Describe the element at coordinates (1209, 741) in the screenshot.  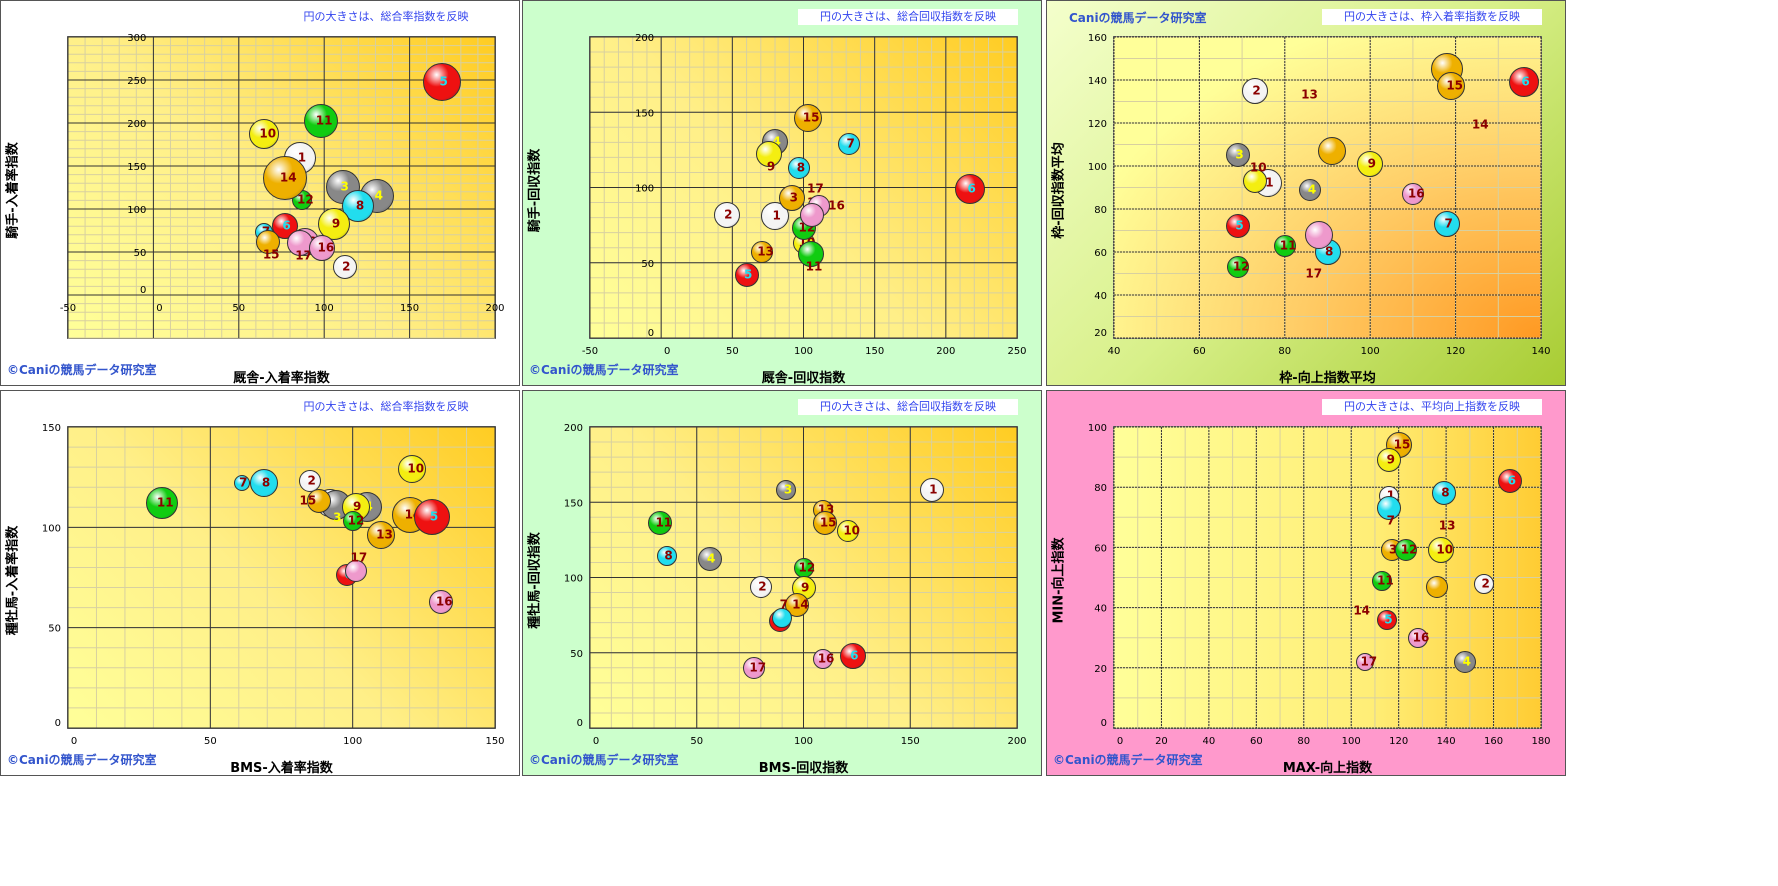
I see `x-tick-label: 40` at that location.